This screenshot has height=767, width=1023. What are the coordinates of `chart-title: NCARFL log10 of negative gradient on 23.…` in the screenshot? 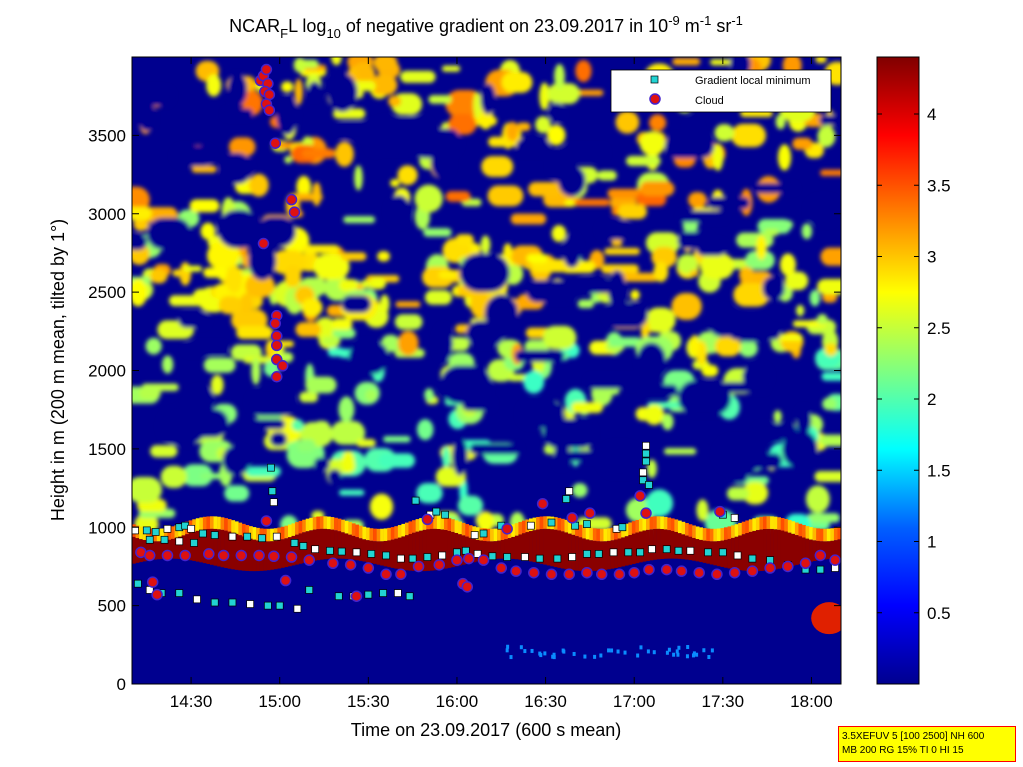 It's located at (486, 27).